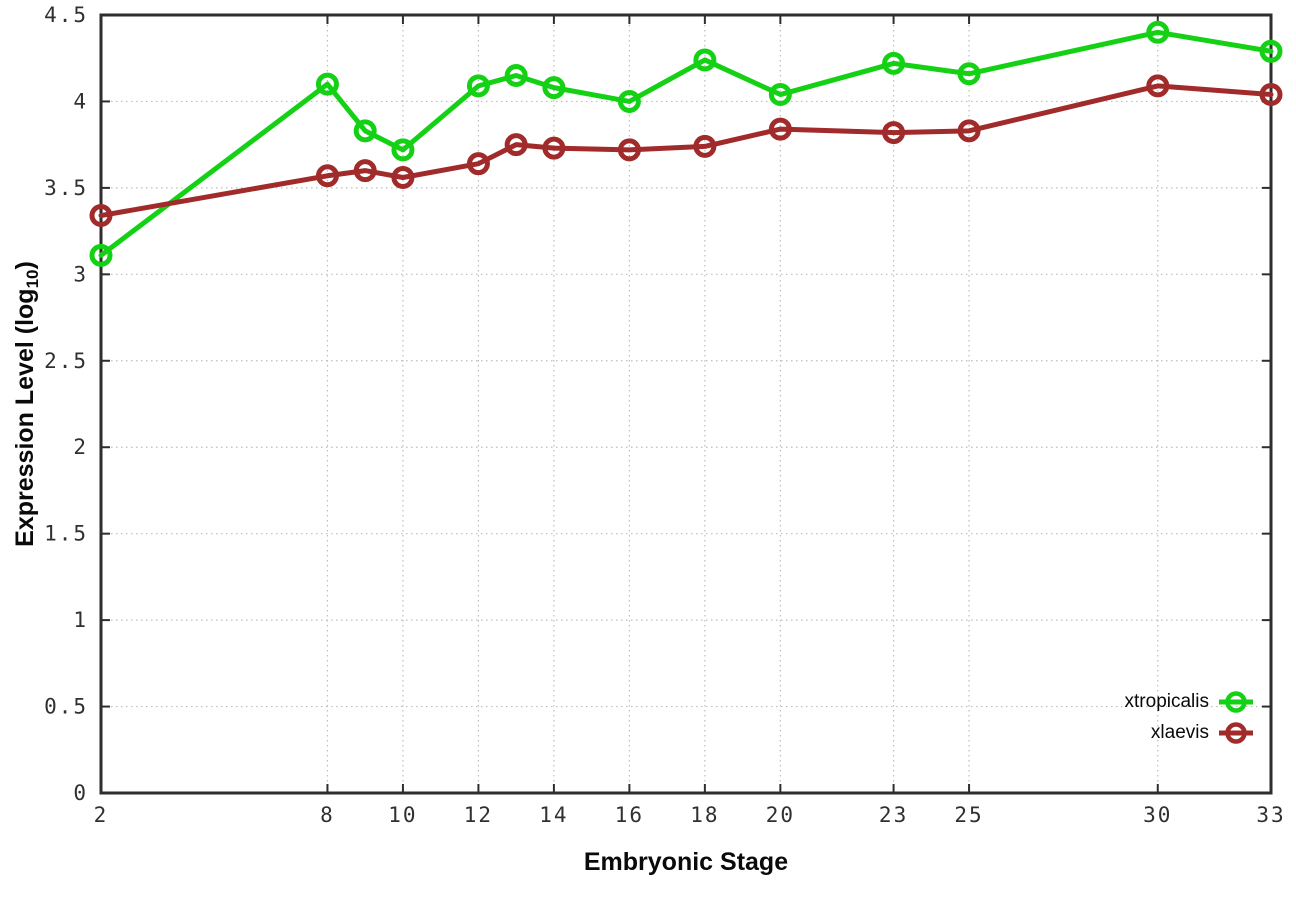 This screenshot has width=1296, height=907. Describe the element at coordinates (66, 404) in the screenshot. I see `y-tick-labels: 0 0.5 1 1.5 2 2.5 3 3.5 4 4.5` at that location.